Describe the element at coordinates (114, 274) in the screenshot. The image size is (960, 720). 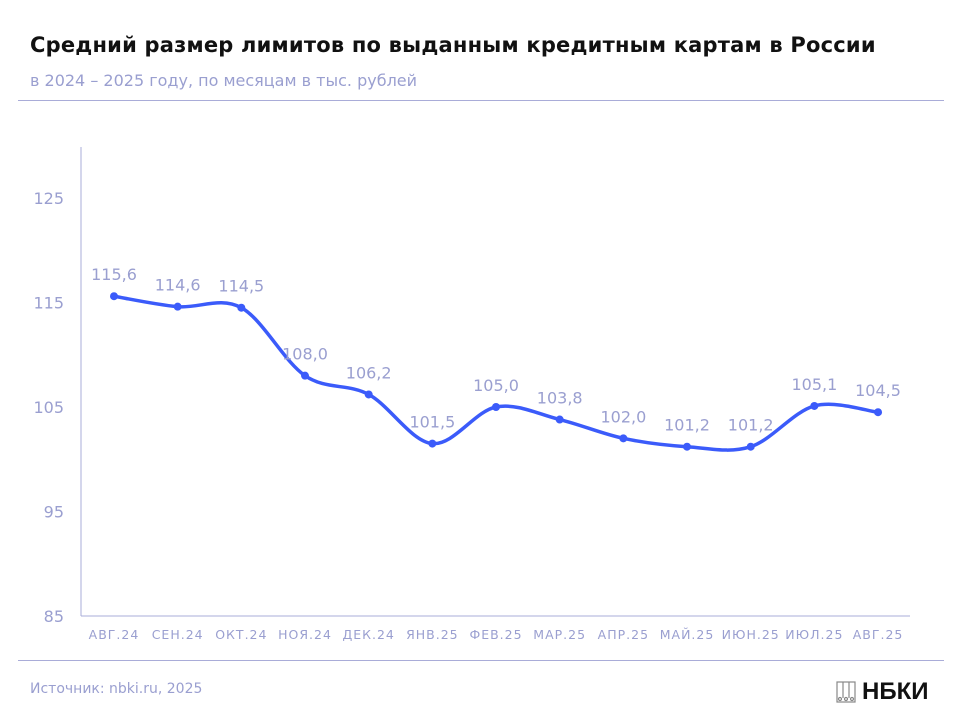
I see `data-label: 115,6` at that location.